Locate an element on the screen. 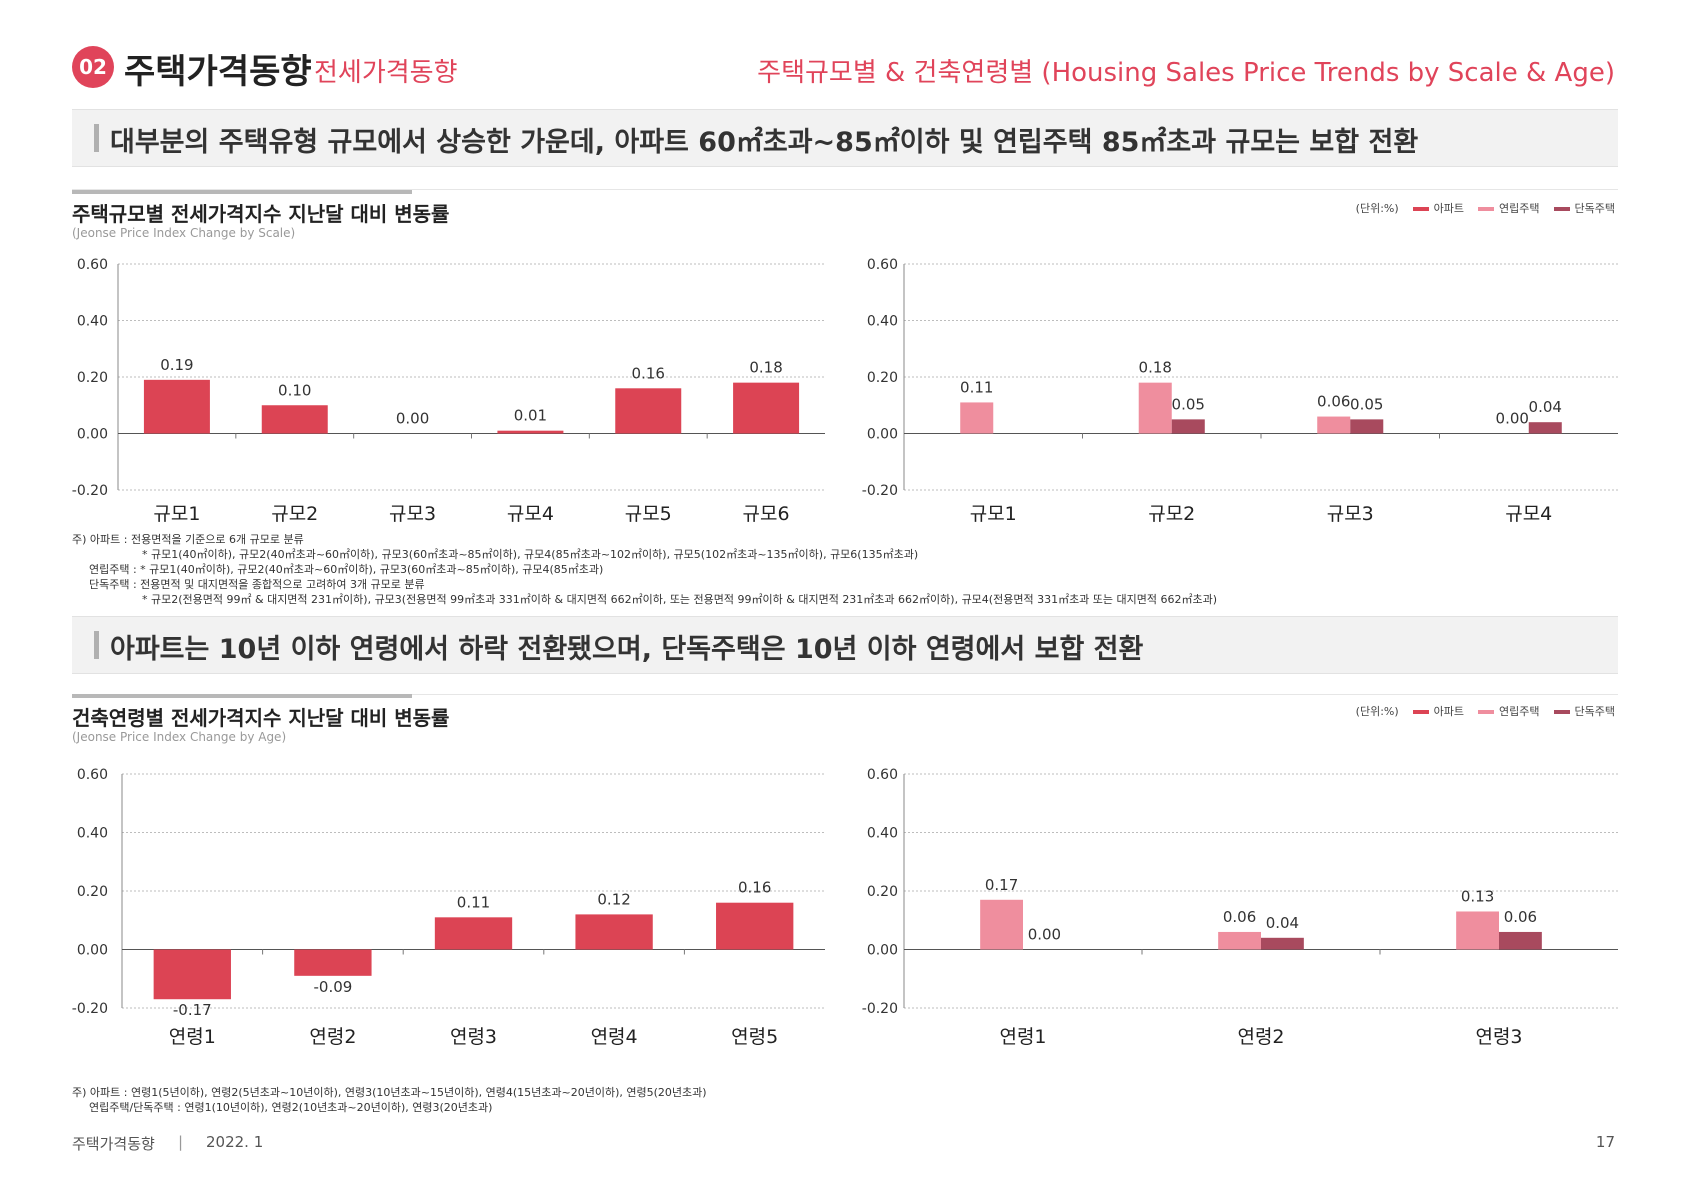  data-label: 0.12 is located at coordinates (613, 899).